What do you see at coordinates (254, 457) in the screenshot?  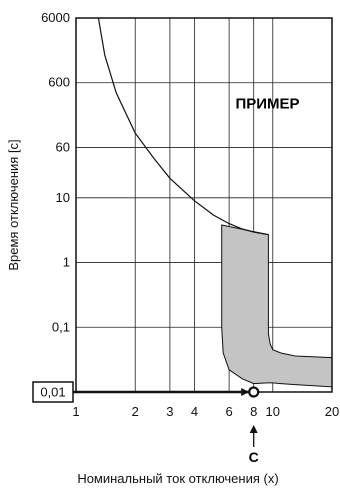 I see `example-x-marker-label: C` at bounding box center [254, 457].